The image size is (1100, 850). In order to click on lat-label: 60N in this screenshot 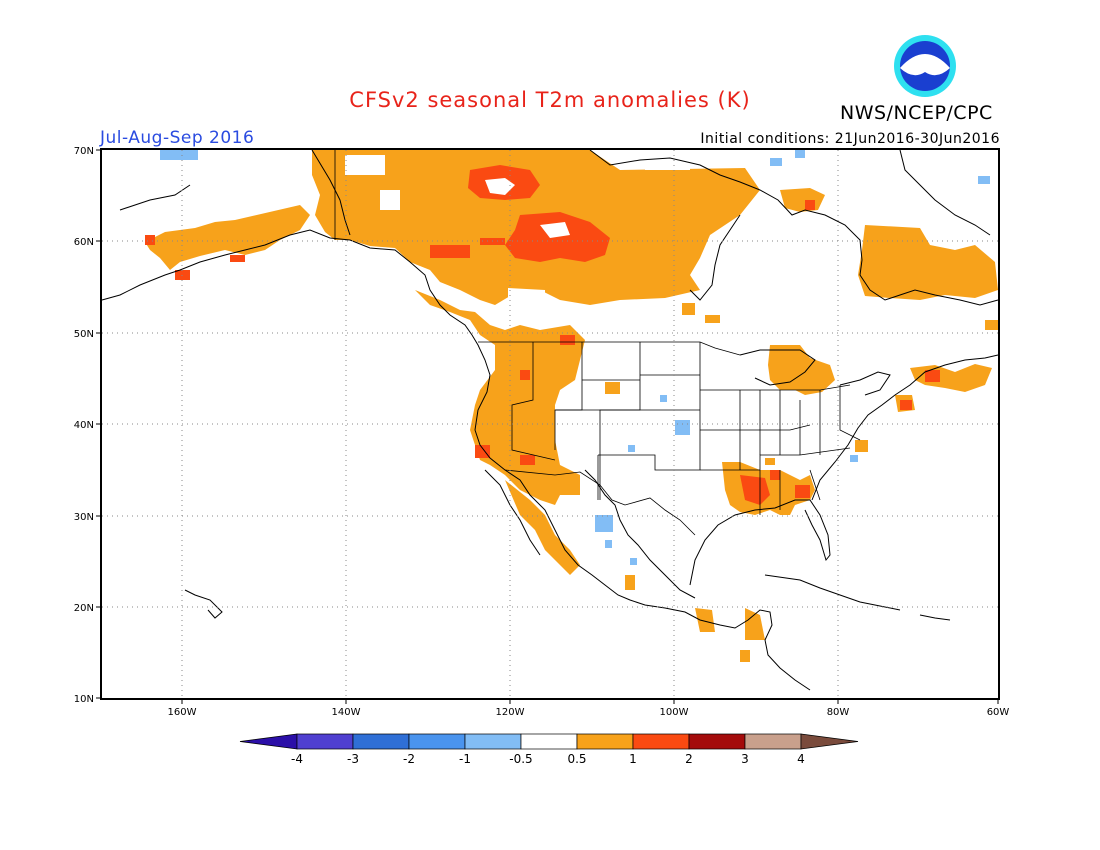, I will do `click(84, 242)`.